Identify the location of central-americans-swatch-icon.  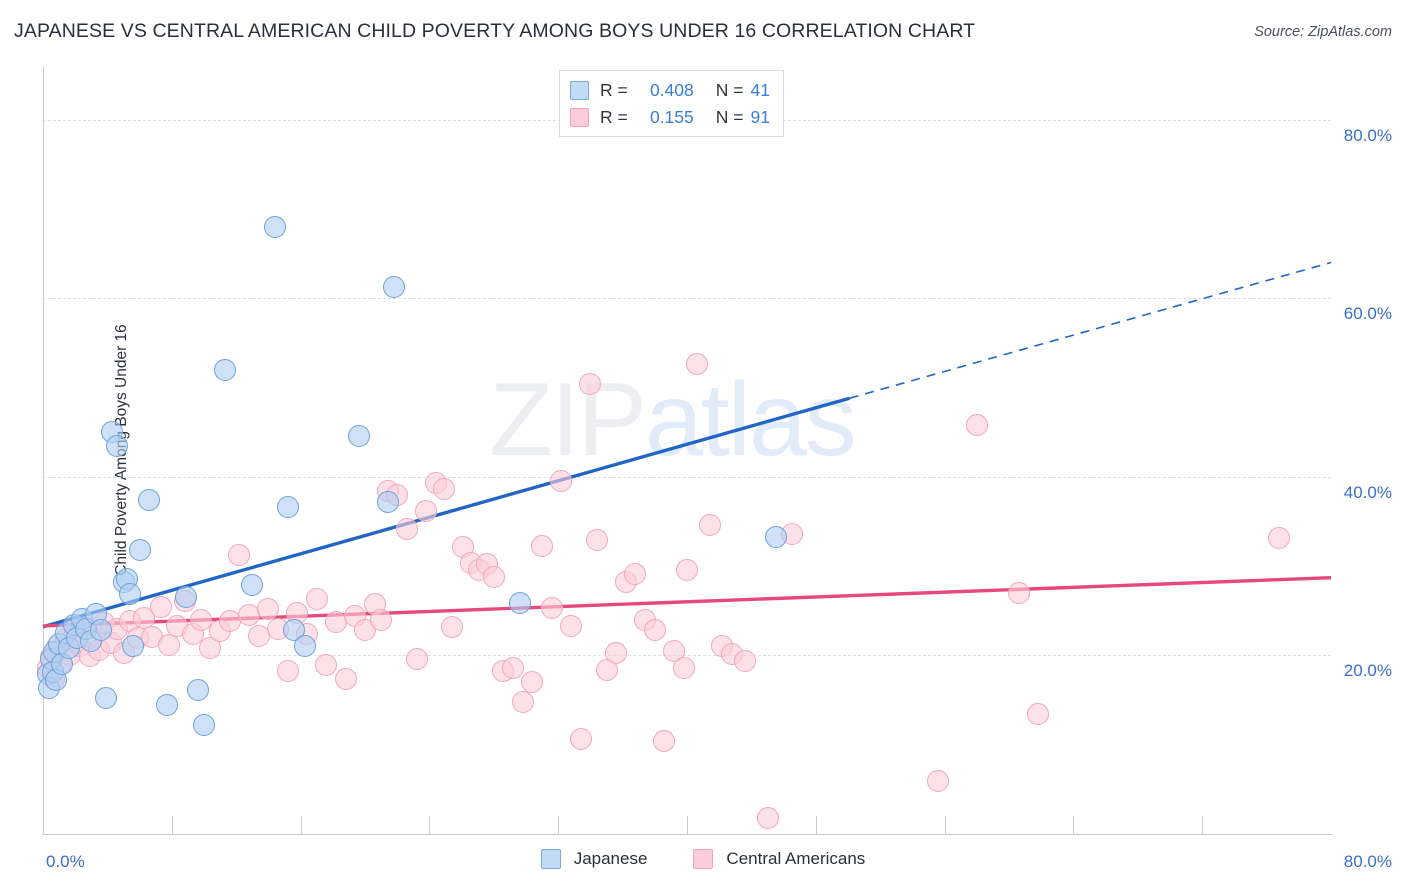
(579, 117).